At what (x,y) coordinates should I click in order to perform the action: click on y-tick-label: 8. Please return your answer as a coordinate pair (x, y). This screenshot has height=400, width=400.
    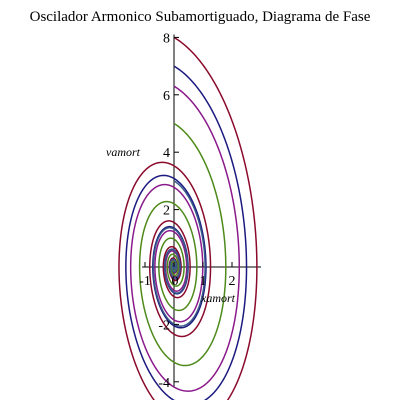
    Looking at the image, I should click on (166, 38).